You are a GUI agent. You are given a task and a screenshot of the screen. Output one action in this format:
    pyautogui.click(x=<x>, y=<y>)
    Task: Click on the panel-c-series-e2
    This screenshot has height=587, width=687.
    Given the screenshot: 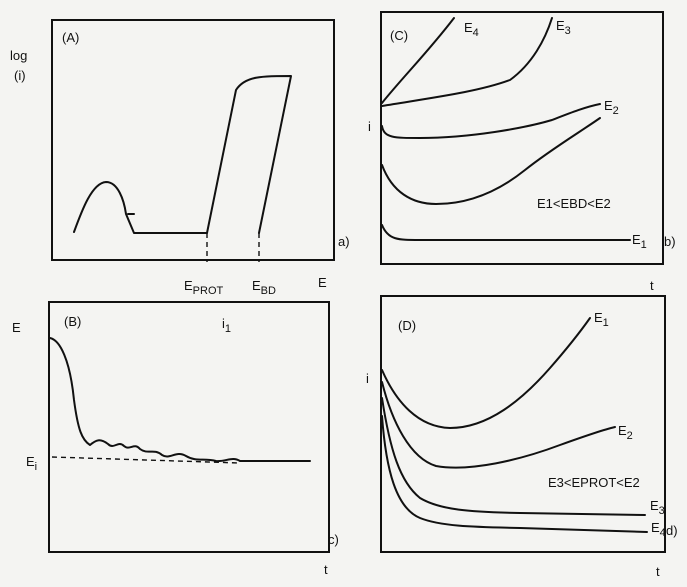 What is the action you would take?
    pyautogui.click(x=491, y=121)
    